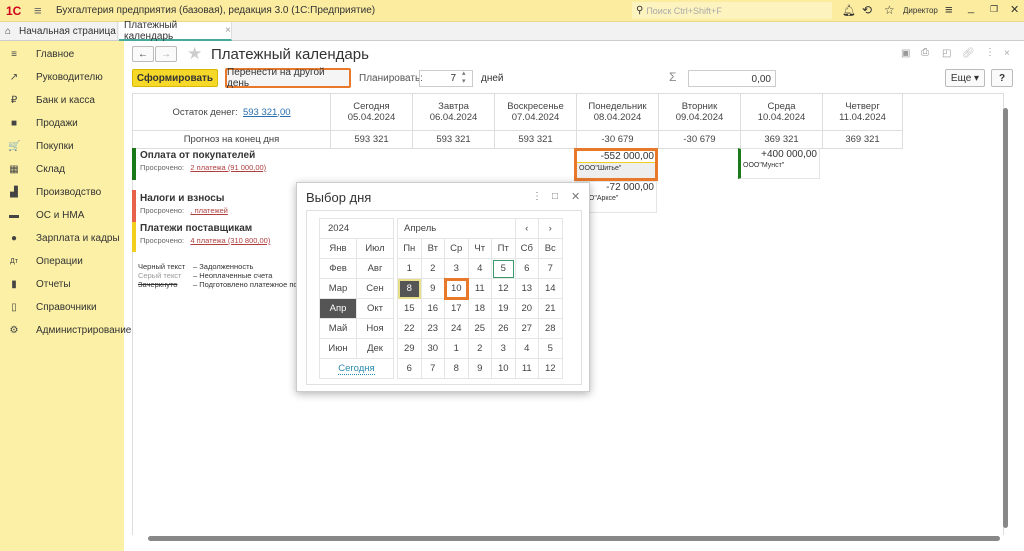 Image resolution: width=1024 pixels, height=551 pixels. Describe the element at coordinates (867, 10) in the screenshot. I see `history-icon: ⟲` at that location.